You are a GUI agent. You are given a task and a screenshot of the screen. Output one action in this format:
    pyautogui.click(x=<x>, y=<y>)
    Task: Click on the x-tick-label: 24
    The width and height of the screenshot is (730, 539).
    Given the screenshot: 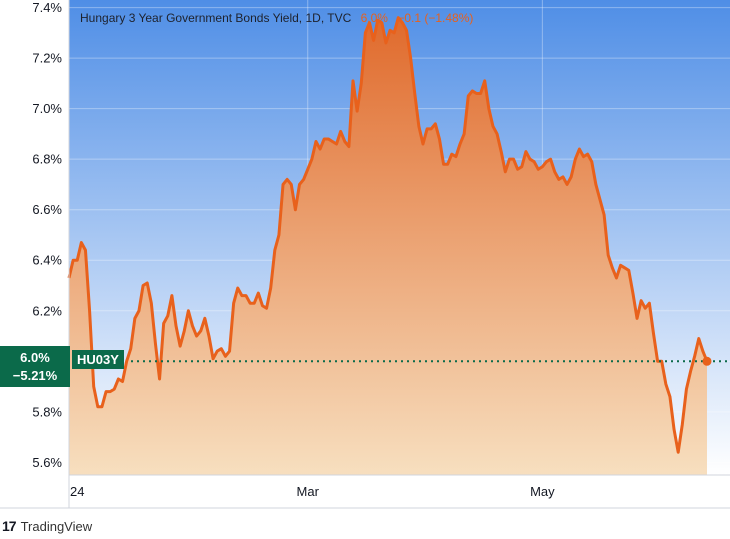 What is the action you would take?
    pyautogui.click(x=77, y=491)
    